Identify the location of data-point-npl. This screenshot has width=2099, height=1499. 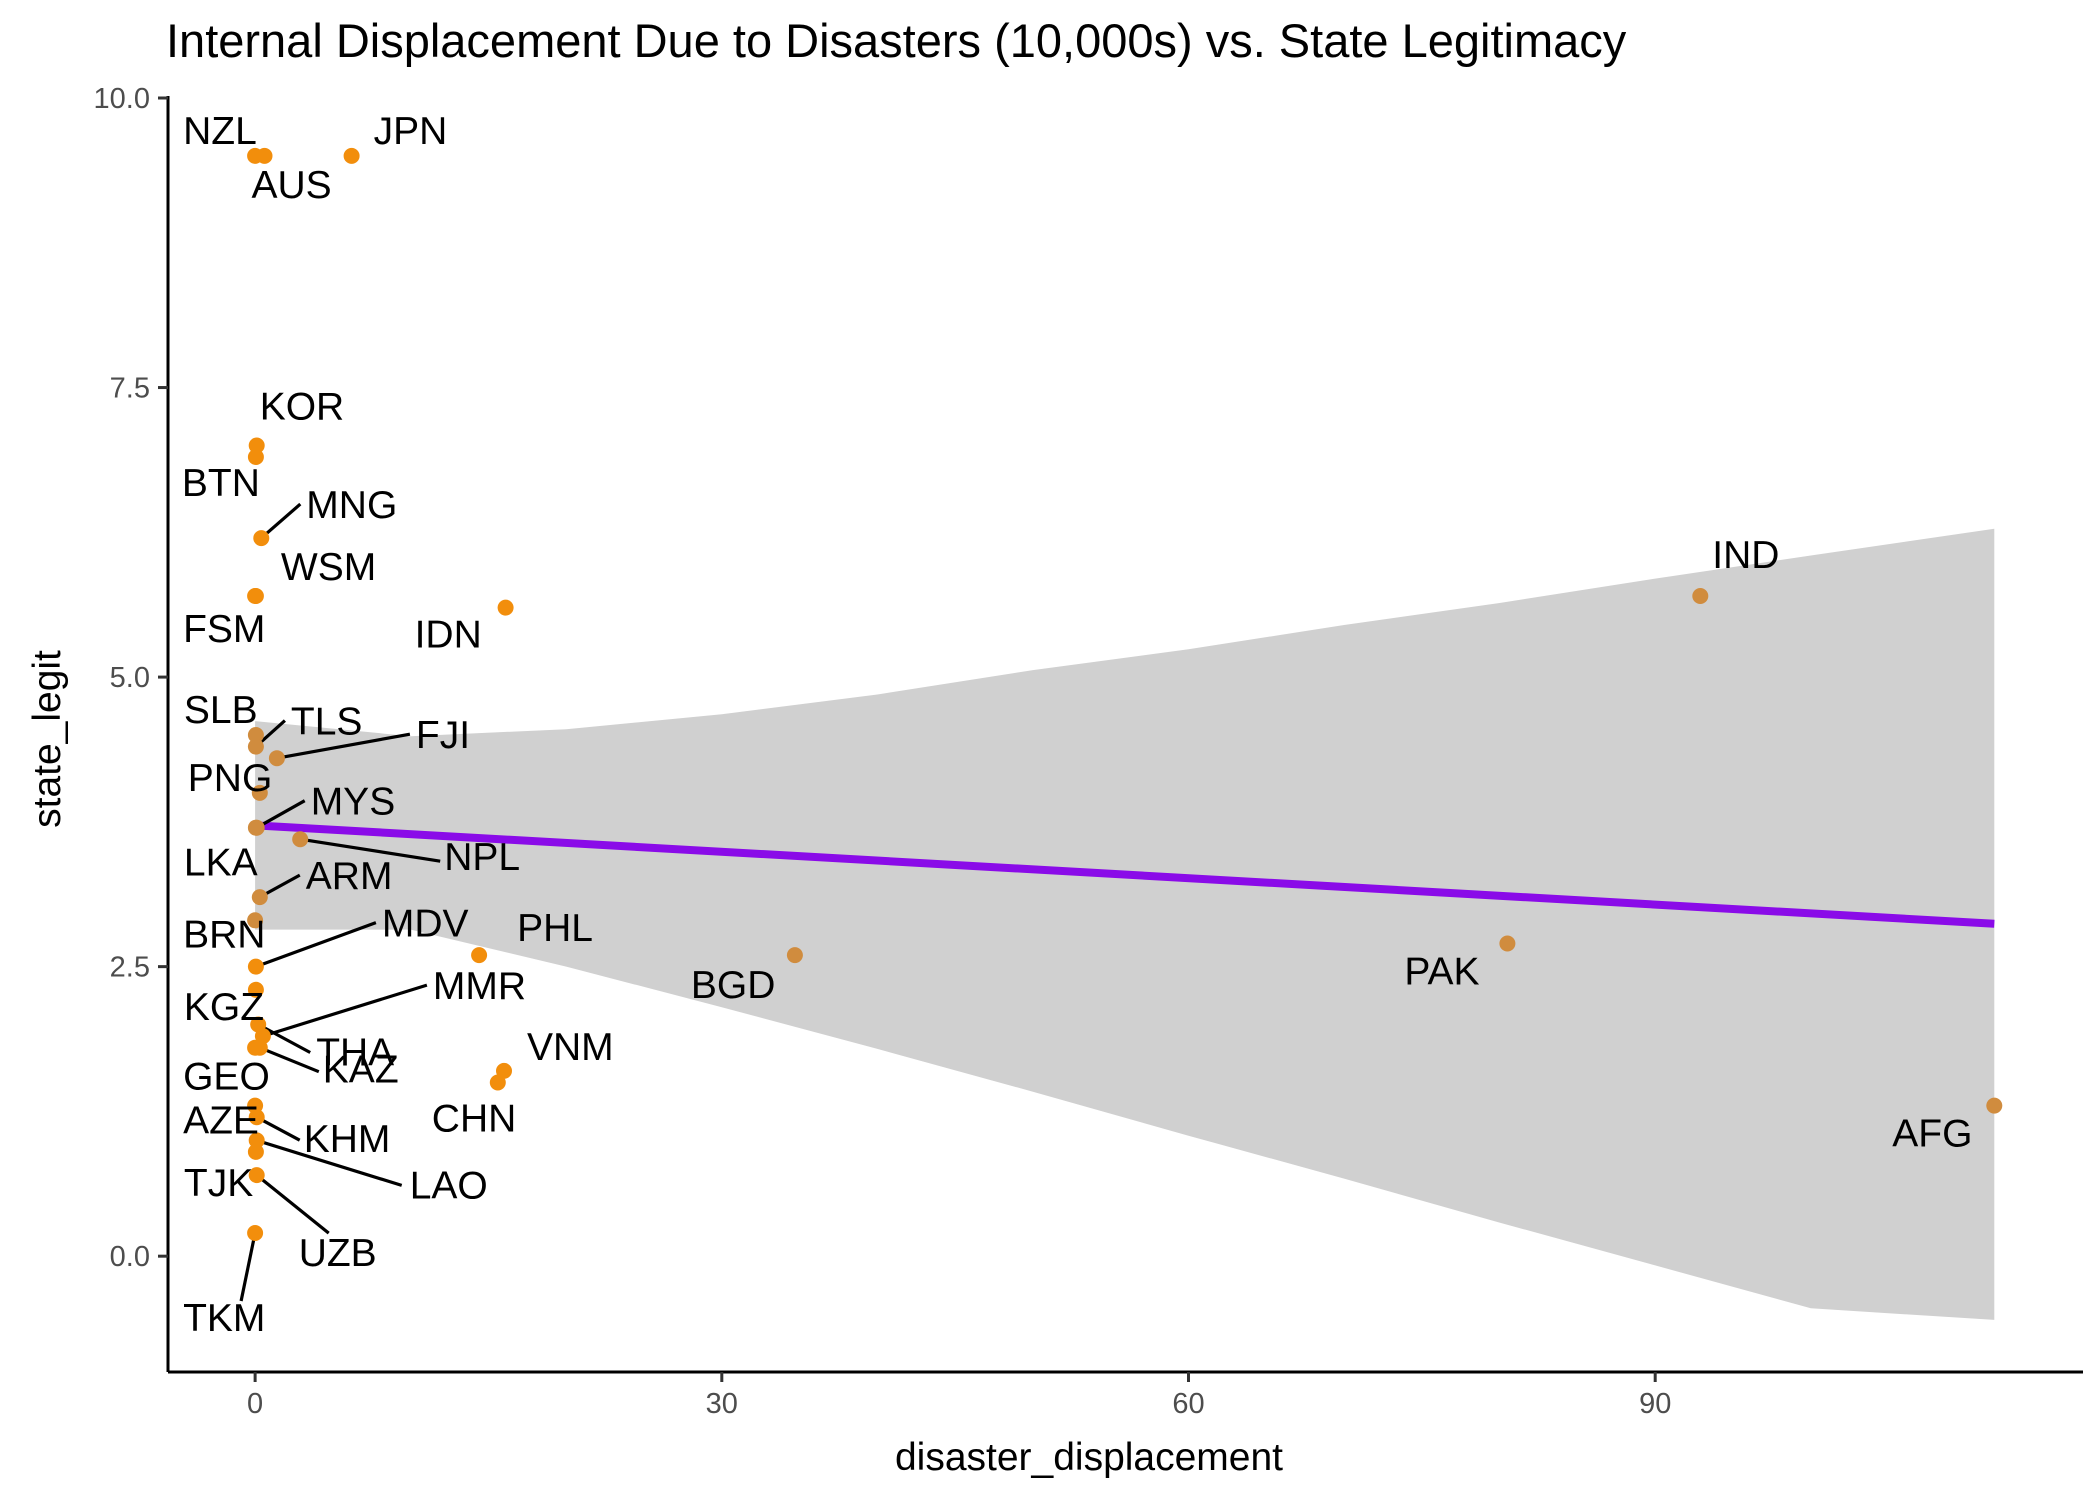
(300, 839).